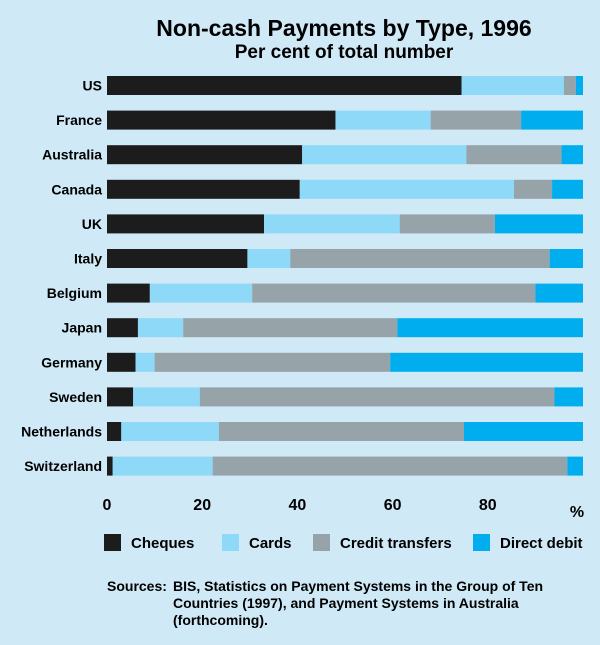 The image size is (600, 645). What do you see at coordinates (377, 397) in the screenshot?
I see `bar-sweden-credit-transfers` at bounding box center [377, 397].